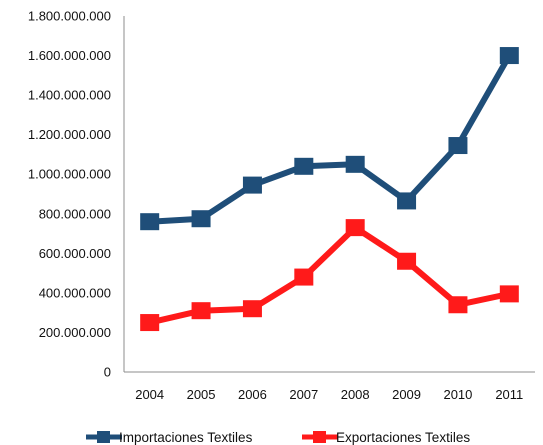  What do you see at coordinates (457, 394) in the screenshot?
I see `x-tick-label: 2010` at bounding box center [457, 394].